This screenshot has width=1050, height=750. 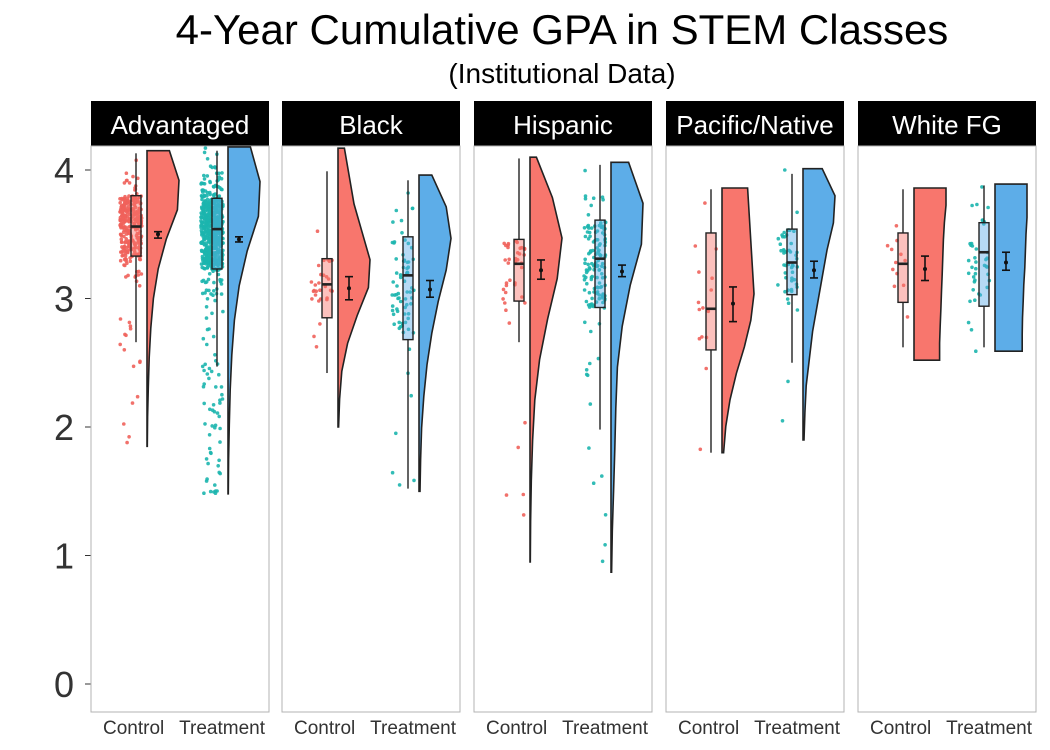 I want to click on y-tick-label: 4, so click(x=64, y=170).